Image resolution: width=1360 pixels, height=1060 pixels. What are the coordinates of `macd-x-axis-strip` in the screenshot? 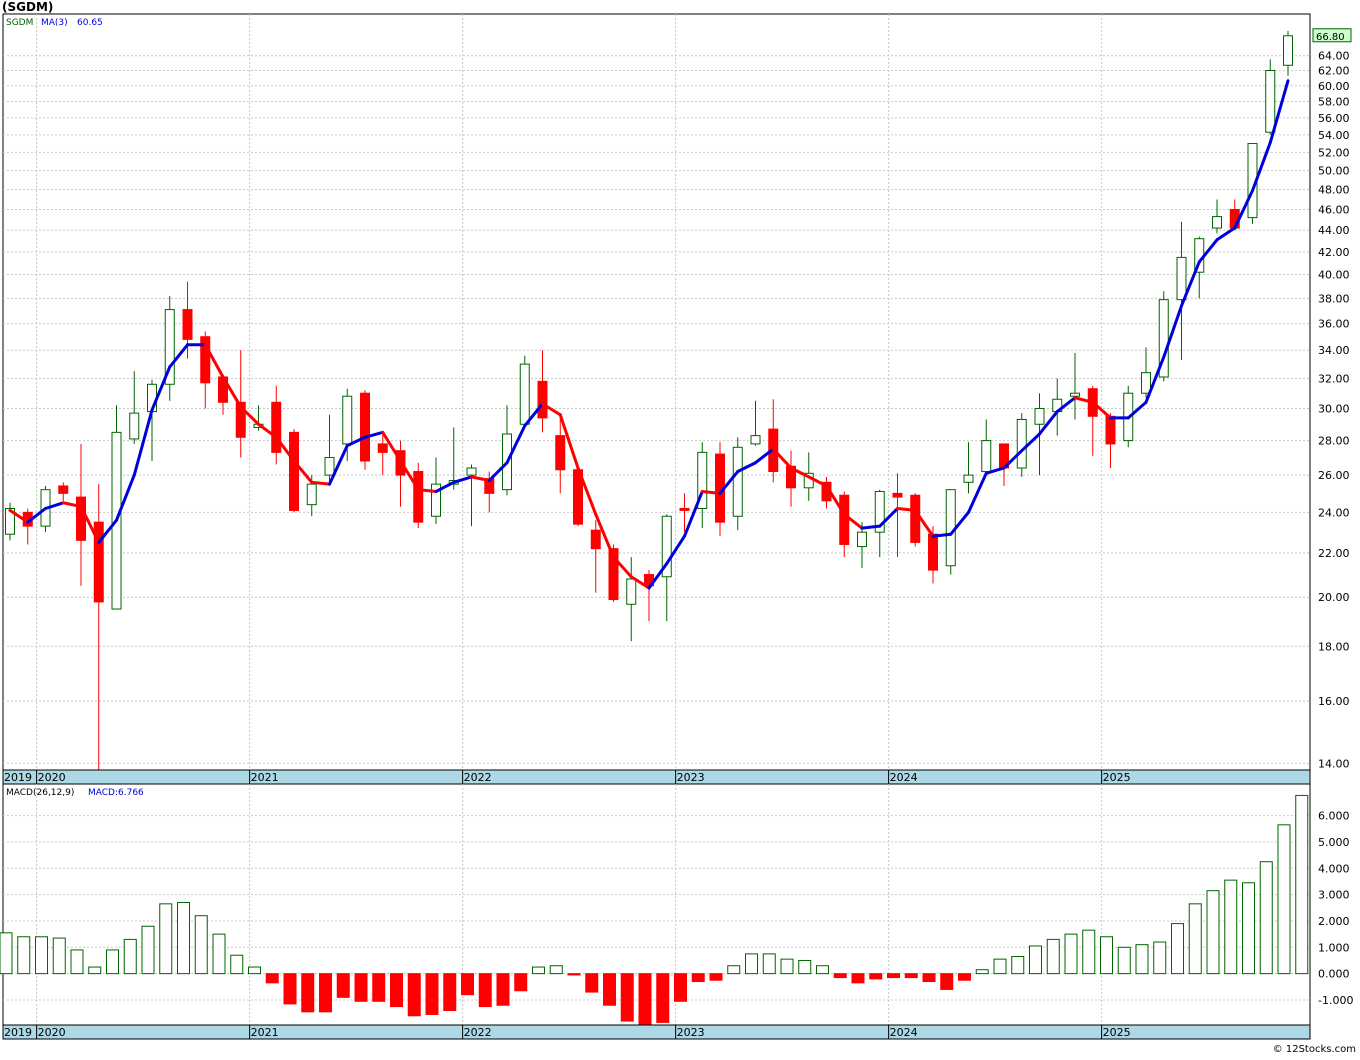 It's located at (656, 1032).